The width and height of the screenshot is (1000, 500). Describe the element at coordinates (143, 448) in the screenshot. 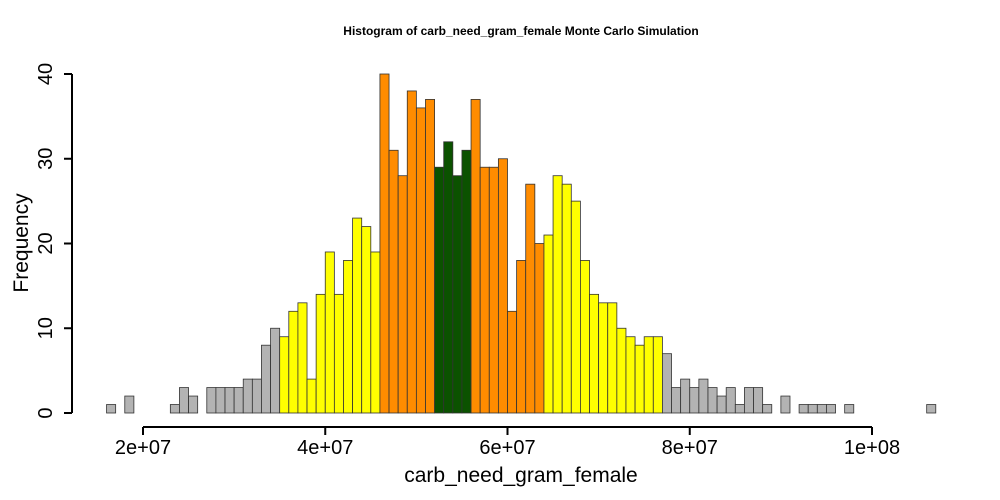

I see `x-tick-label: 2e+07` at that location.